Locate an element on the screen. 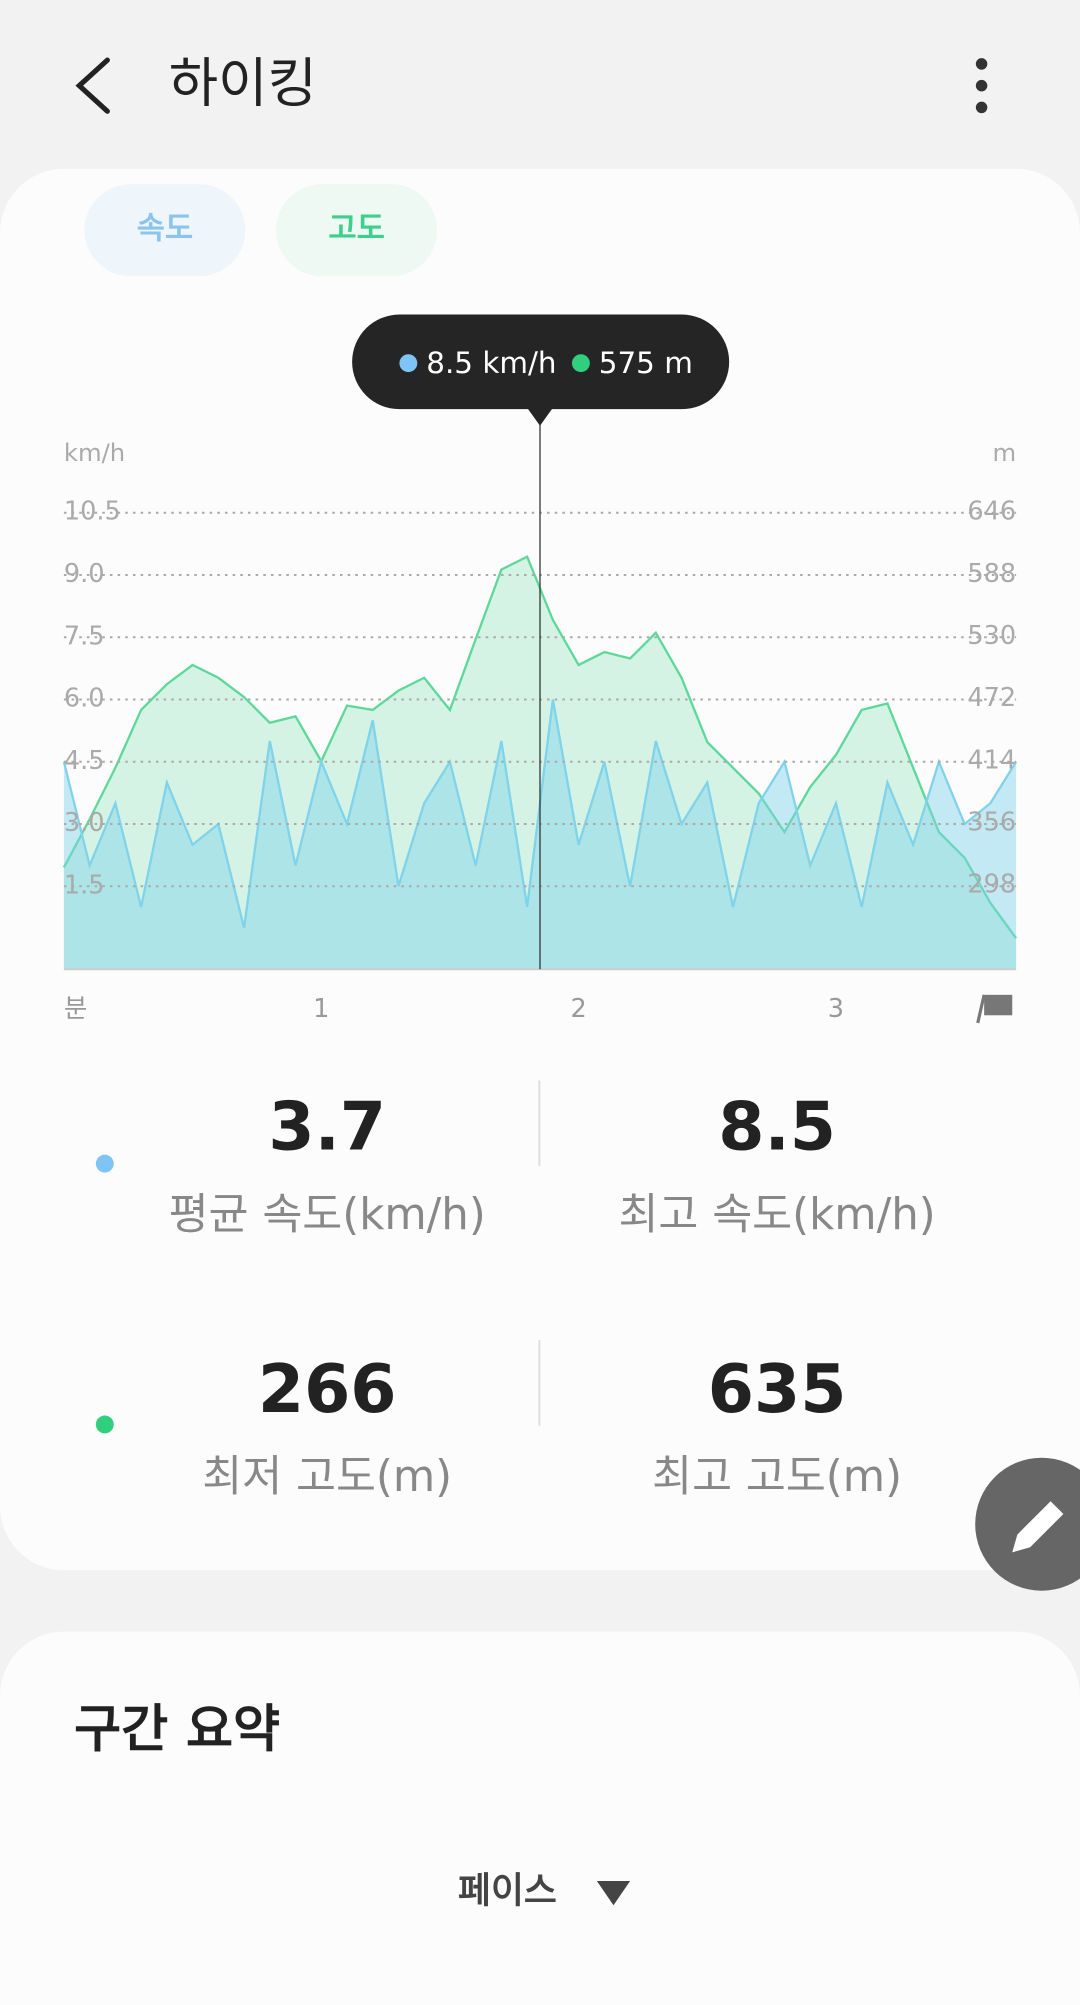 The image size is (1080, 2005). stat-label: 최고 고도(m) is located at coordinates (777, 1477).